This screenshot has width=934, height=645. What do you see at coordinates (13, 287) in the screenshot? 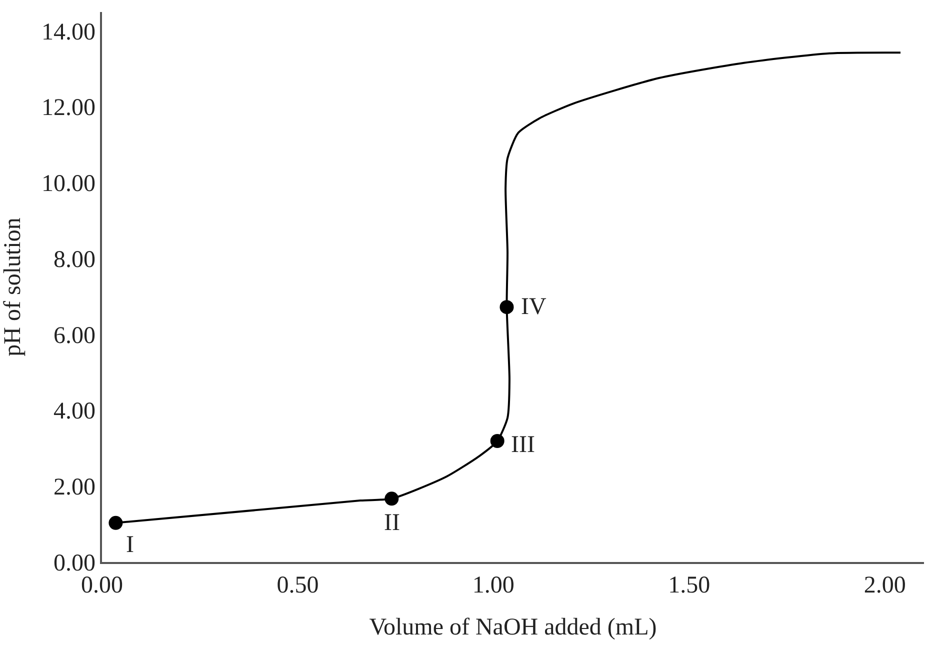
I see `y-axis-title: pH of solution` at bounding box center [13, 287].